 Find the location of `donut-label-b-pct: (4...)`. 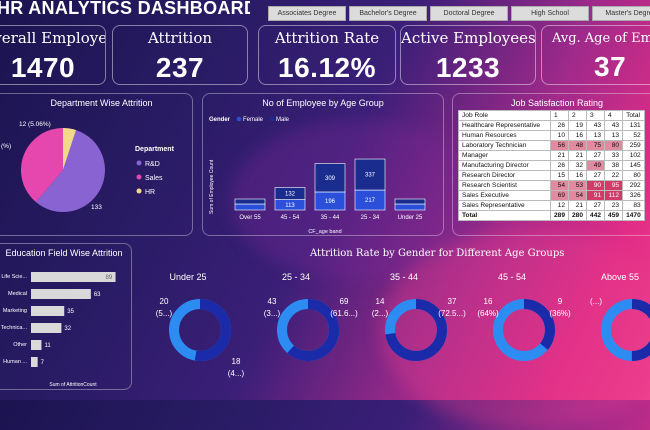

donut-label-b-pct: (4...) is located at coordinates (236, 373).